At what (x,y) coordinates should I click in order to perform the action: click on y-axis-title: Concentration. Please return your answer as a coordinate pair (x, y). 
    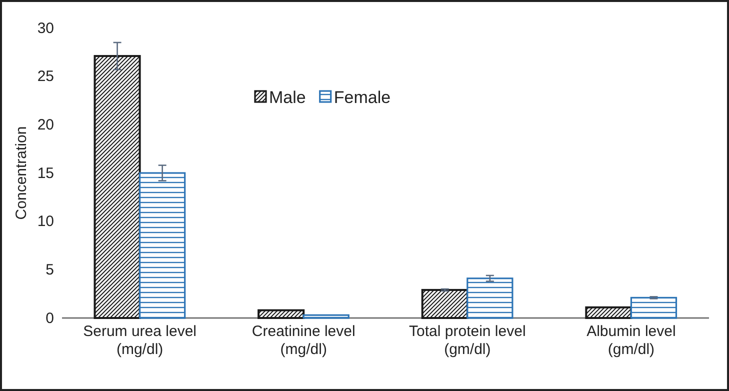
    Looking at the image, I should click on (21, 173).